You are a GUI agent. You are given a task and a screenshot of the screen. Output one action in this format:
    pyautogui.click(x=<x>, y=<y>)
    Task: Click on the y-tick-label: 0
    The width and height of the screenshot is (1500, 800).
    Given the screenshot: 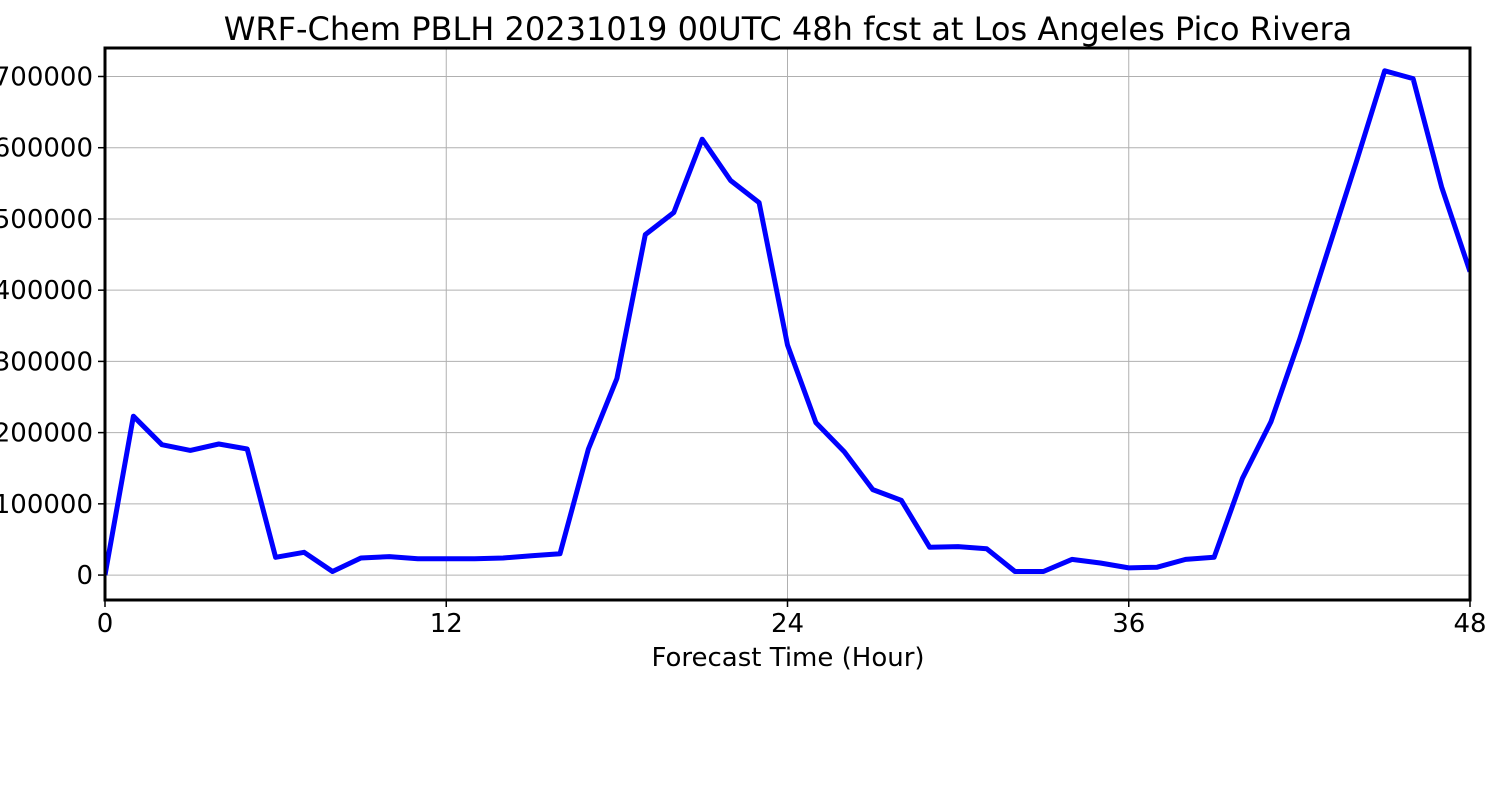 What is the action you would take?
    pyautogui.click(x=84, y=576)
    